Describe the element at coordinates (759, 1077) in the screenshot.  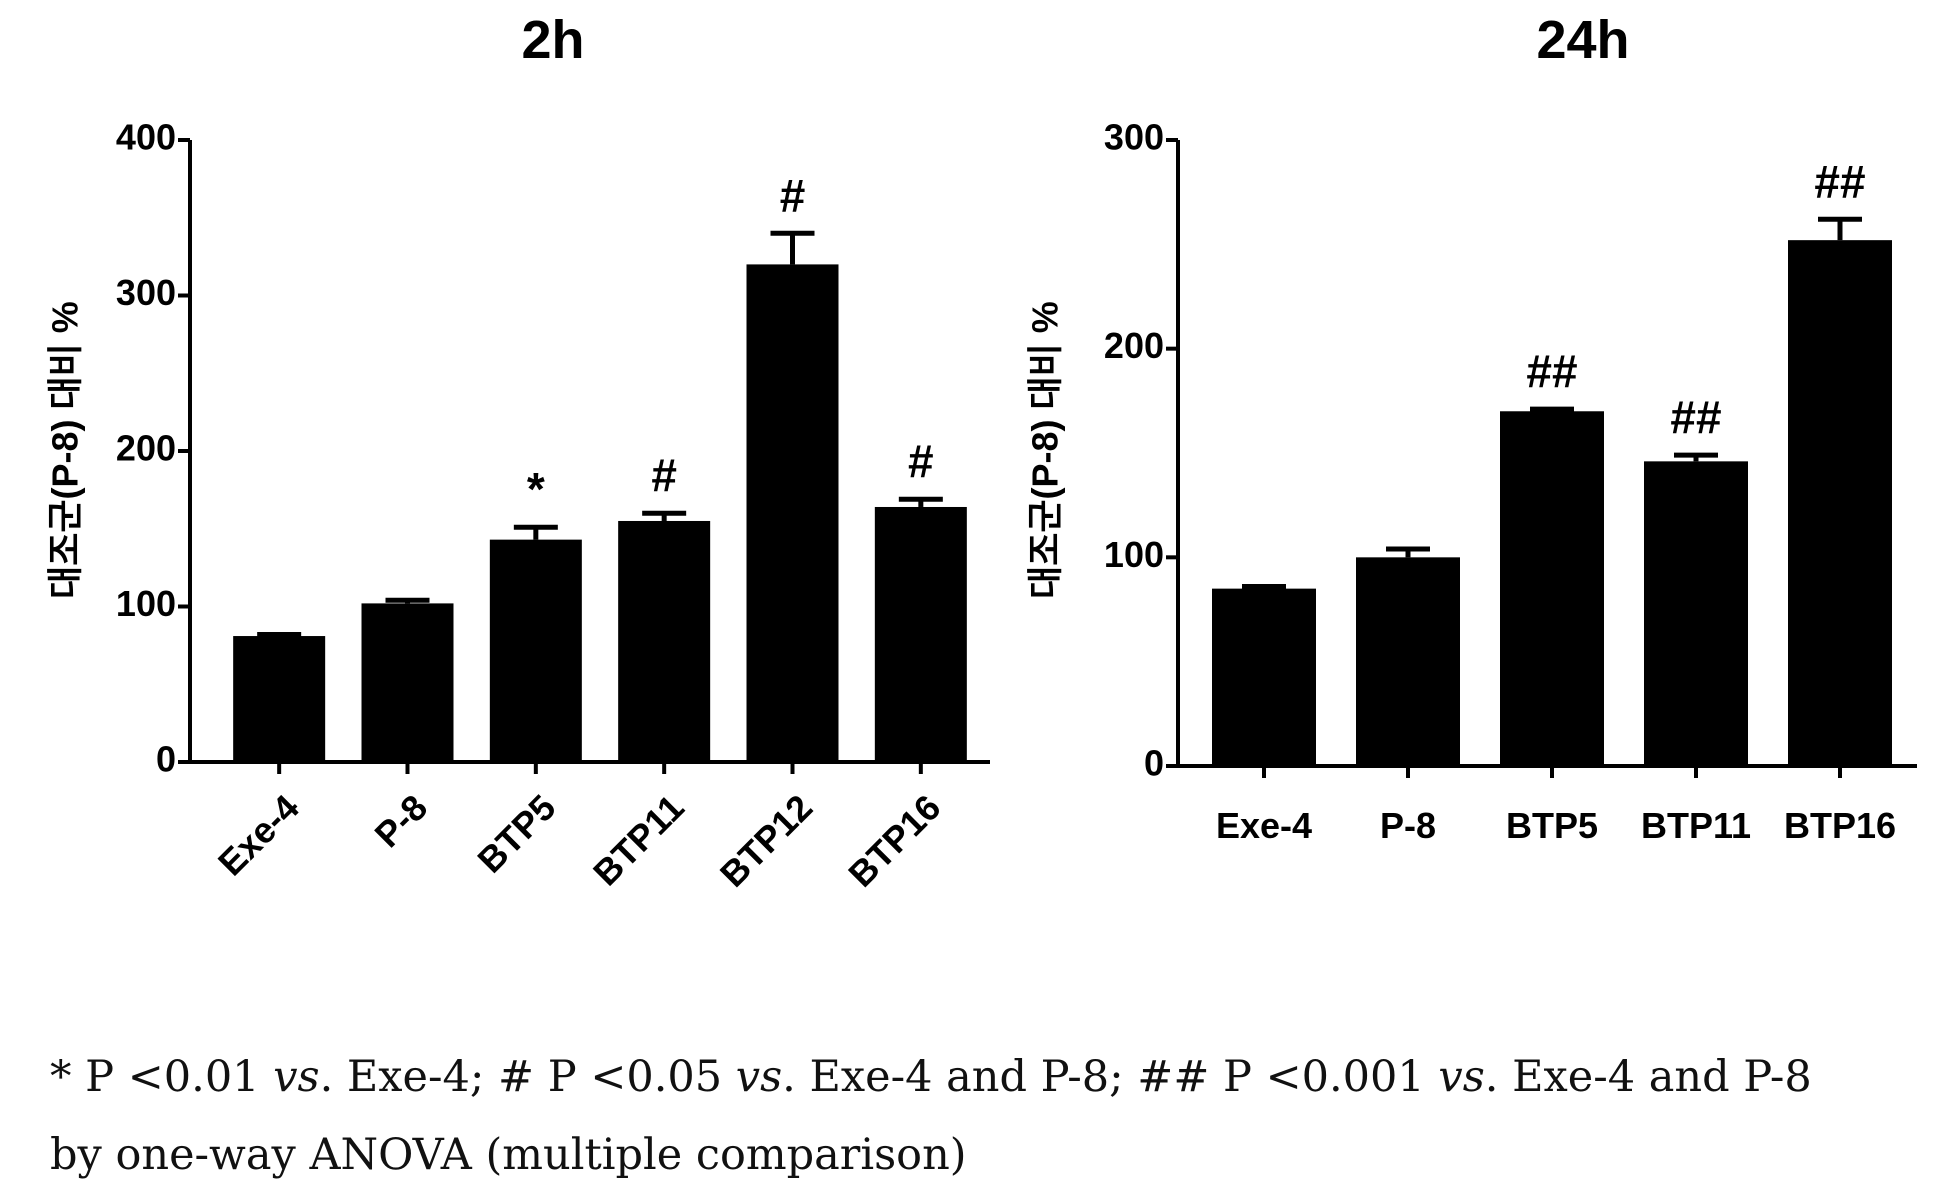
I see `footnote-vs-2: vs` at that location.